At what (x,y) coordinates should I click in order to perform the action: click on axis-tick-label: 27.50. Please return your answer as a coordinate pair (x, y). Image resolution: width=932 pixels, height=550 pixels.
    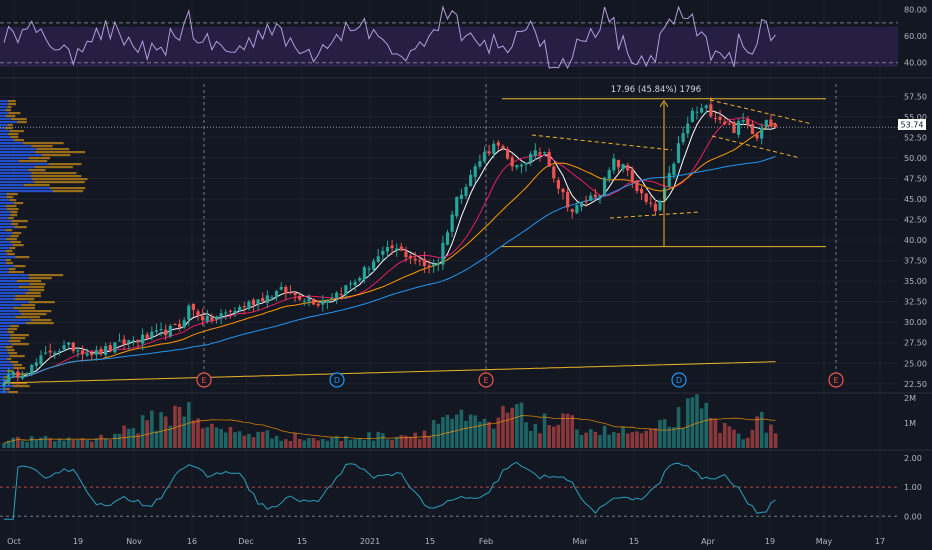
    Looking at the image, I should click on (915, 343).